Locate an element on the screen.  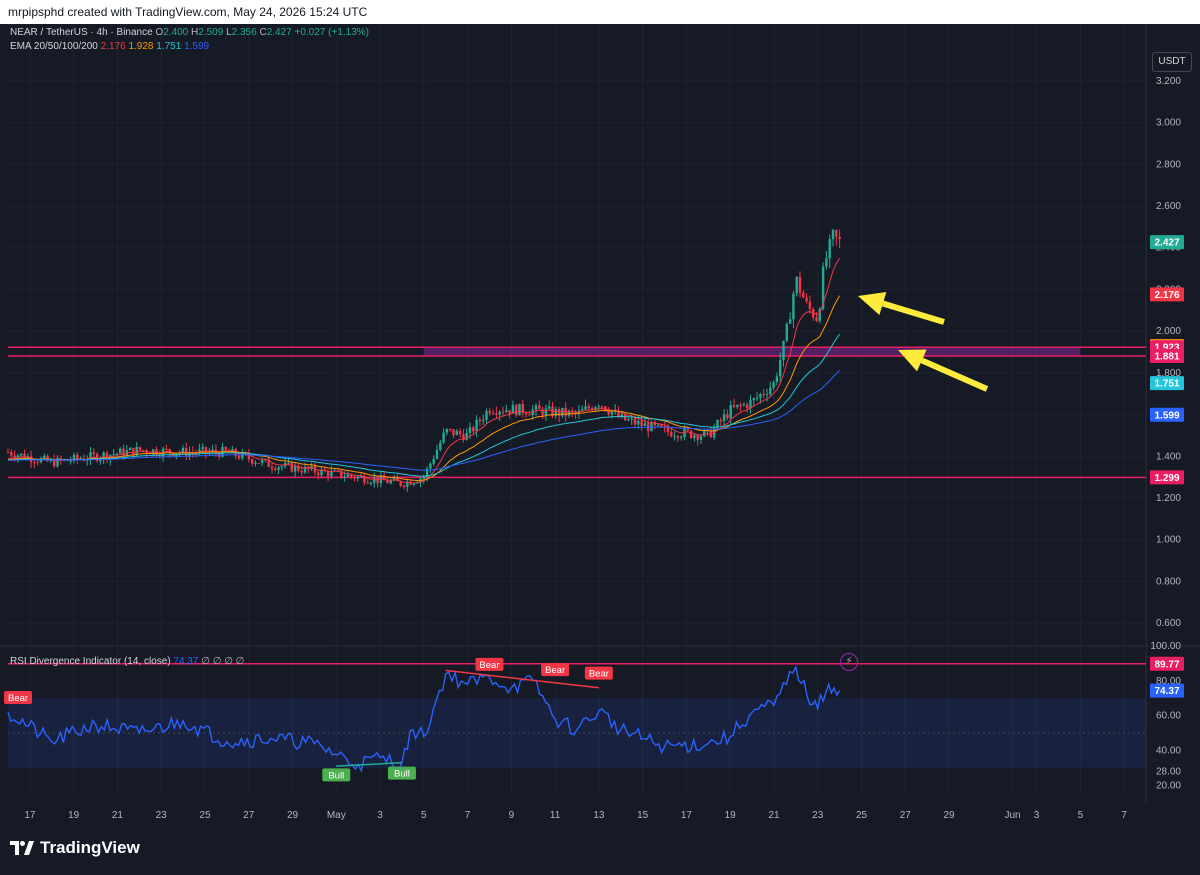
rsi-extras: ∅ ∅ ∅ ∅ is located at coordinates (223, 661).